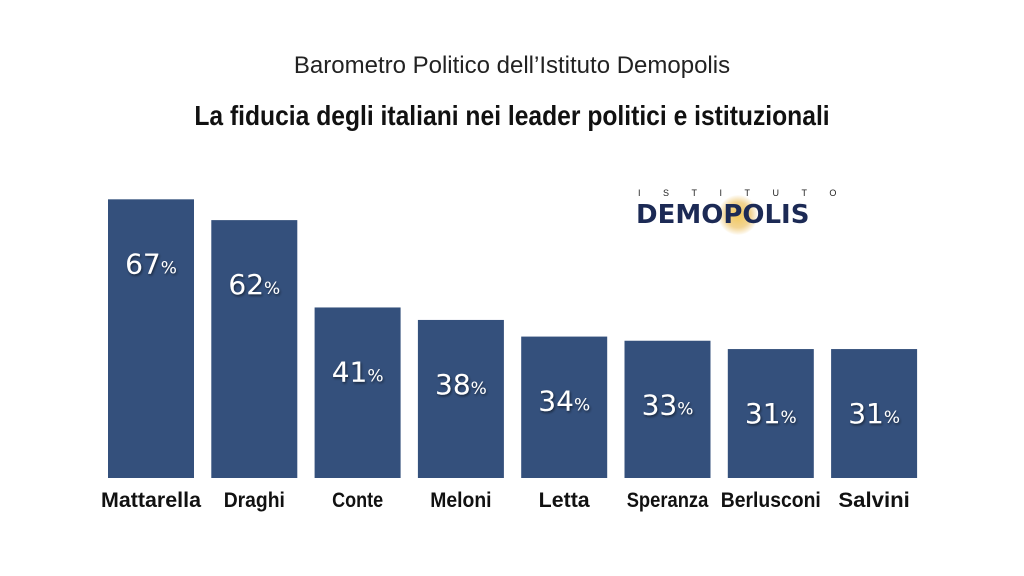 This screenshot has width=1024, height=576. I want to click on value-label-berlusconi: 31%, so click(771, 413).